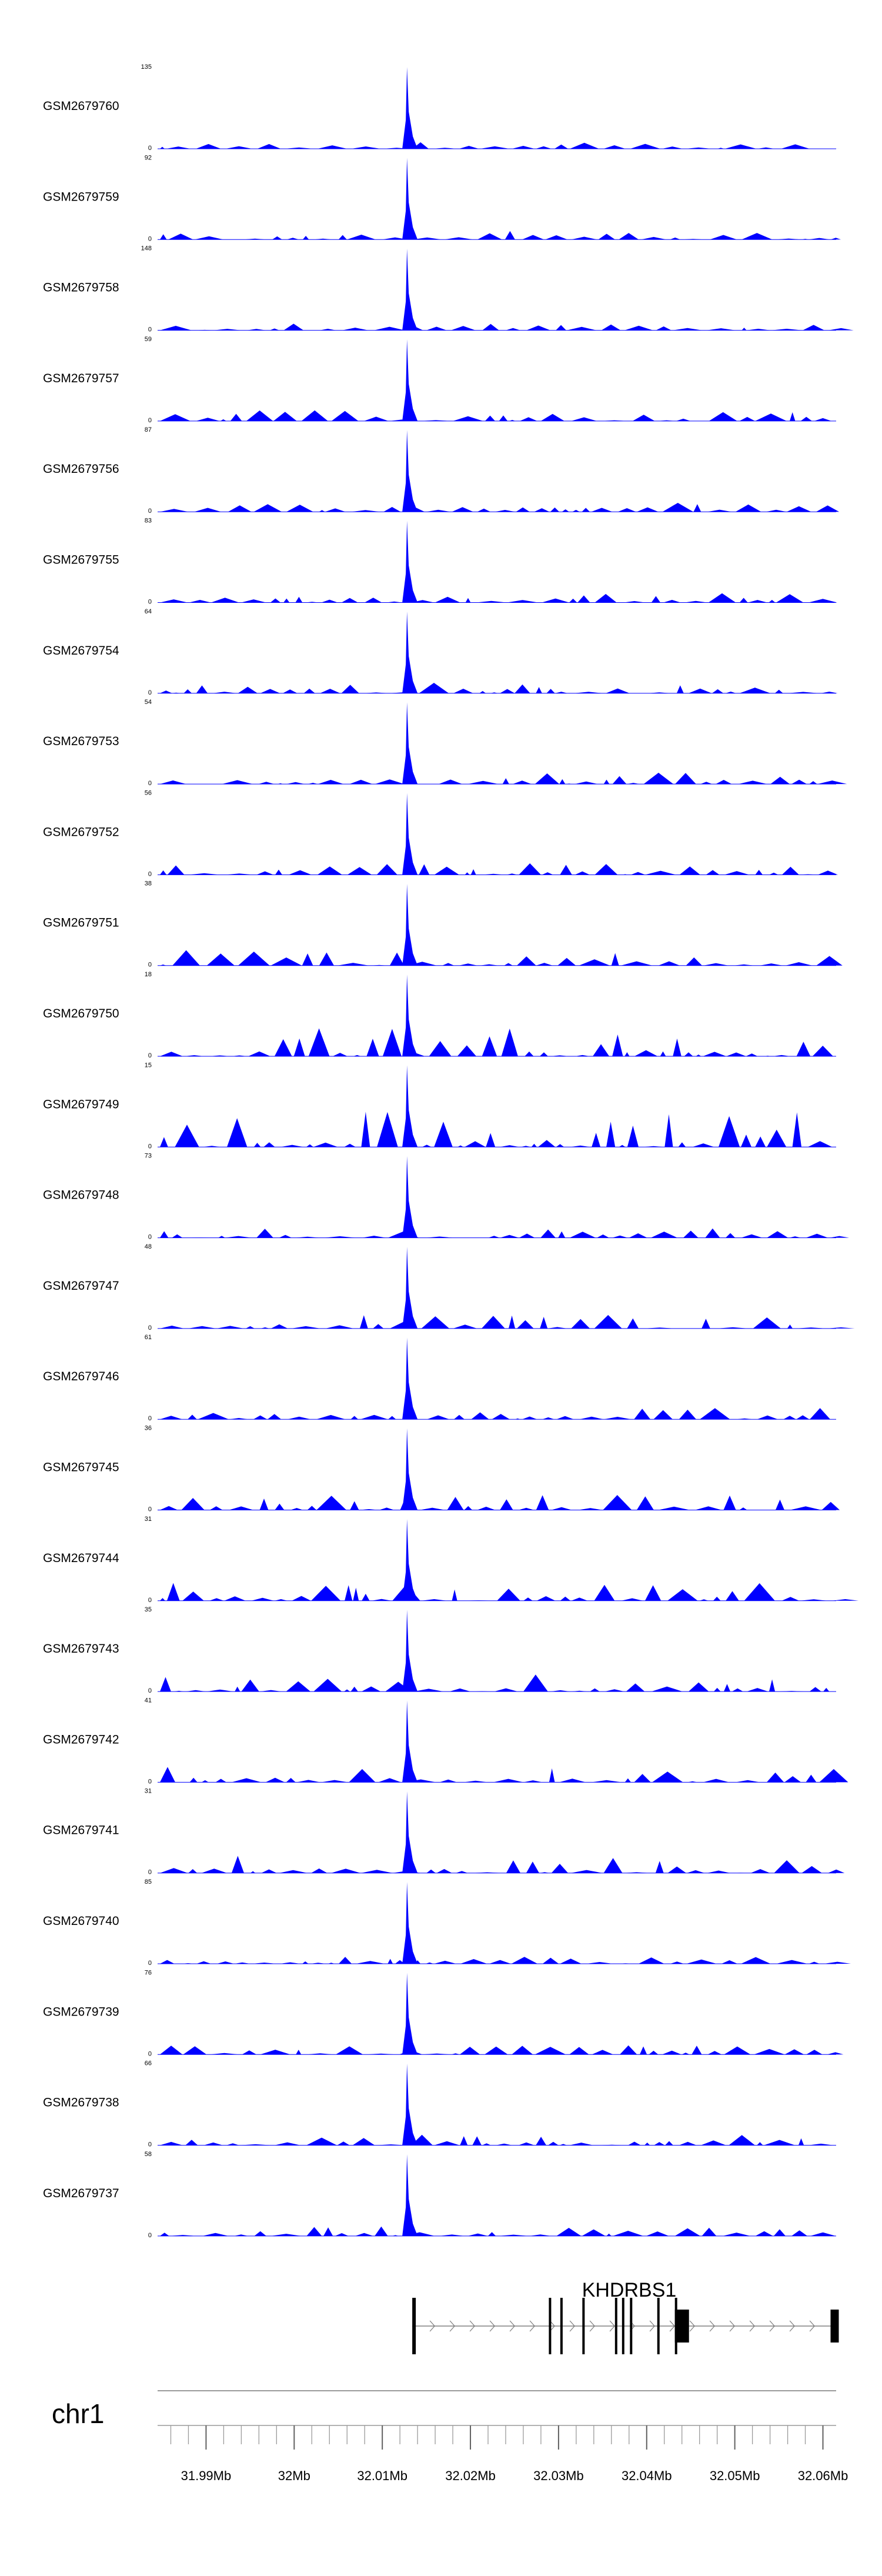 The width and height of the screenshot is (882, 2576). I want to click on track-ymax-label: 58, so click(148, 2154).